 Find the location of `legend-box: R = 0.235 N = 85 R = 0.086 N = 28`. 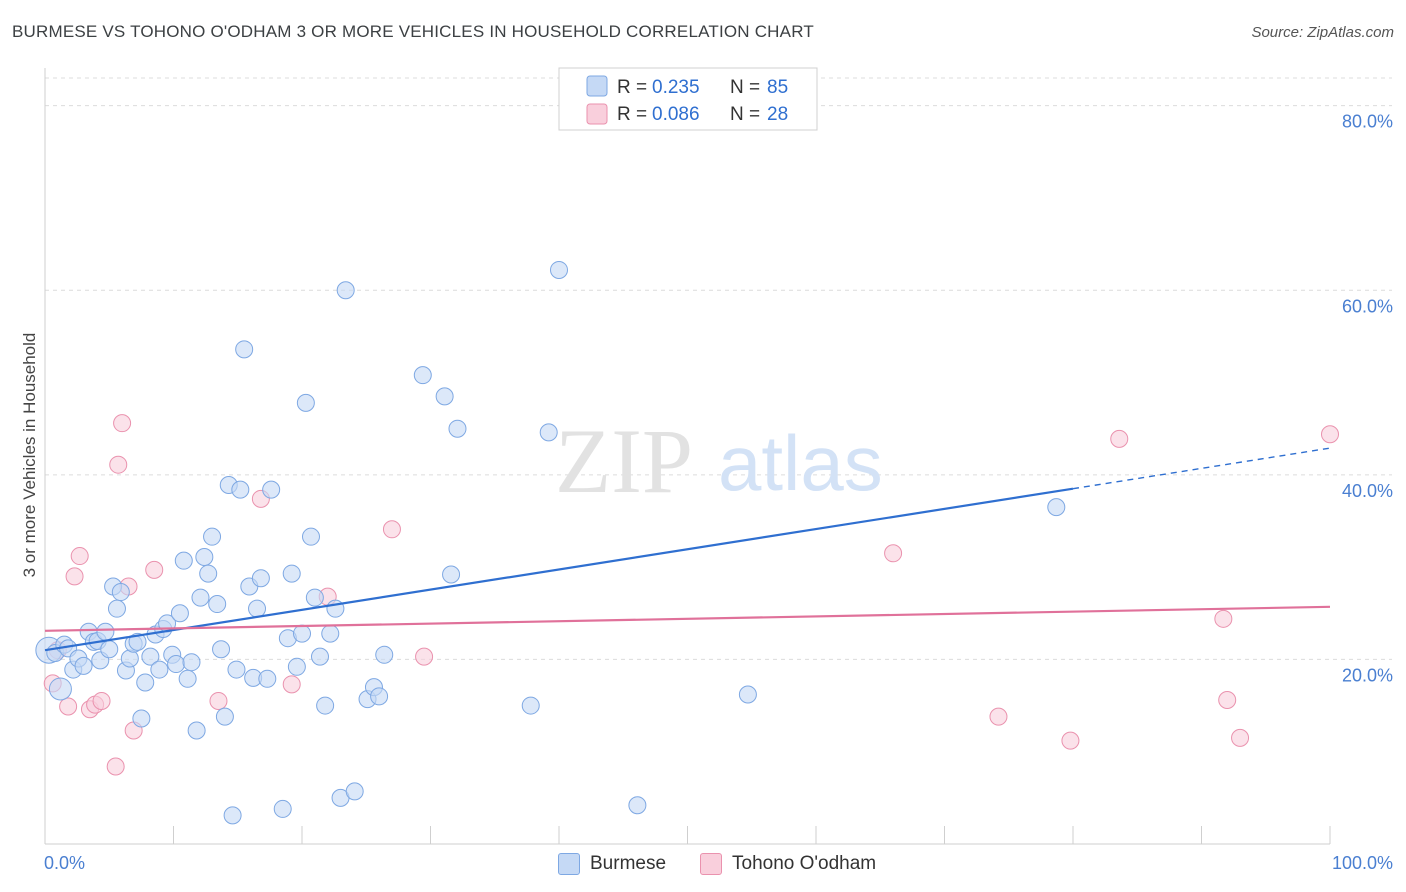

legend-box: R = 0.235 N = 85 R = 0.086 N = 28 is located at coordinates (688, 99).